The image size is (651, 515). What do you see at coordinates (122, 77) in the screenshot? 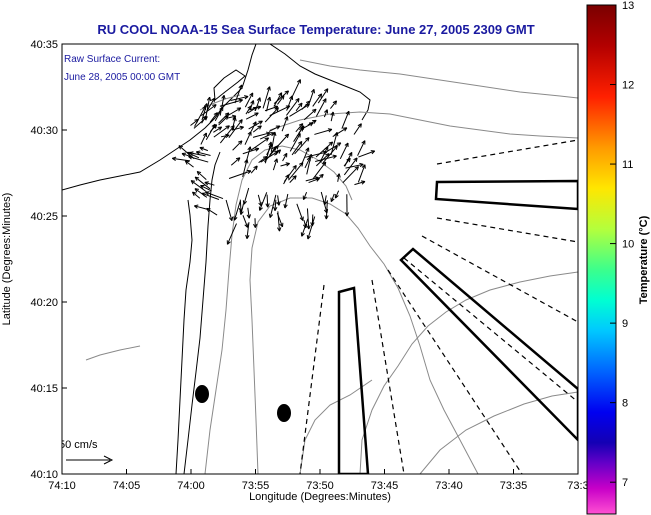
I see `annotation-line-2: June 28, 2005 00:00 GMT` at bounding box center [122, 77].